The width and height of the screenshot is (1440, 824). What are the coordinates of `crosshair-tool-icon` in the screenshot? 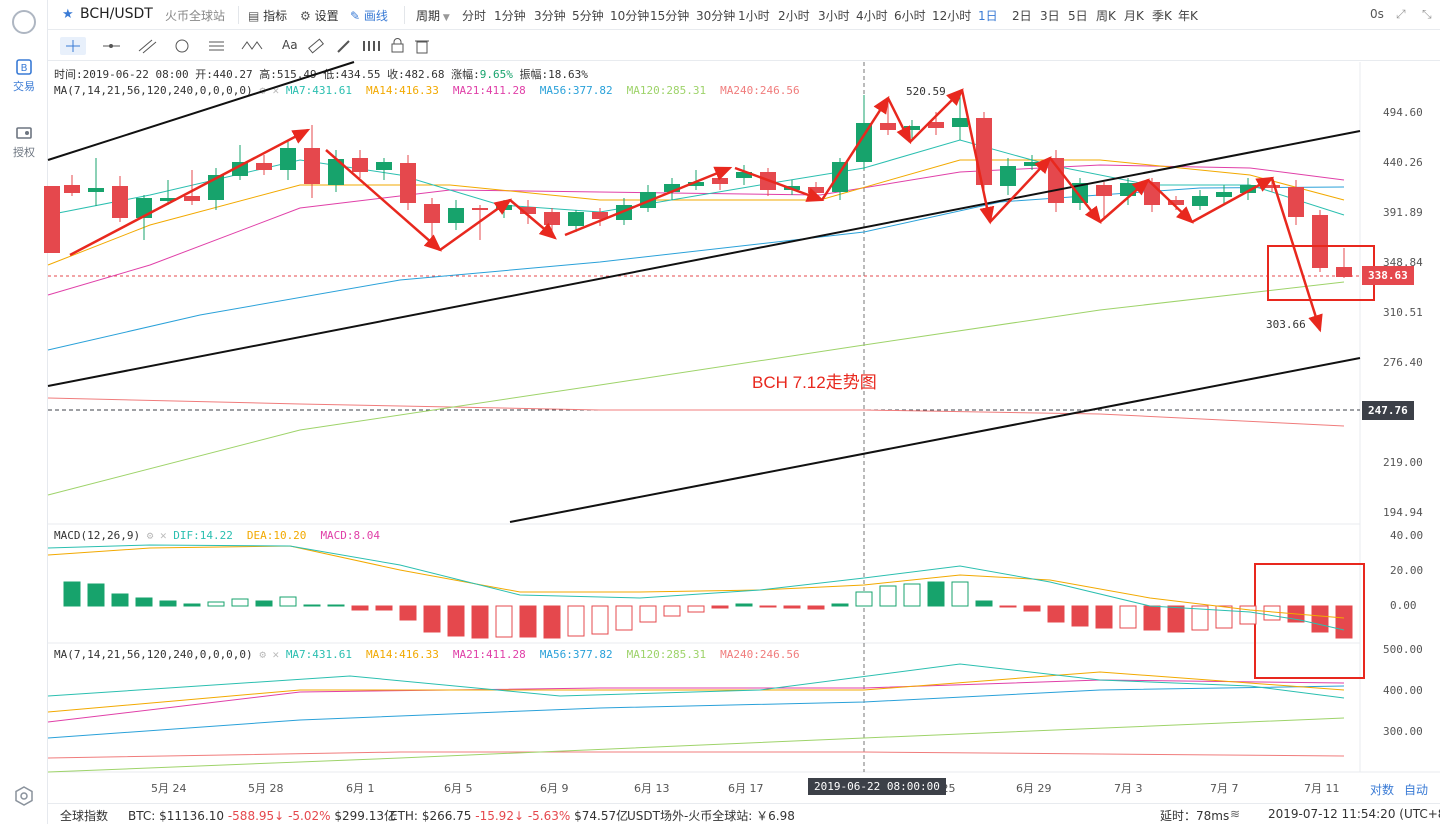 It's located at (73, 46).